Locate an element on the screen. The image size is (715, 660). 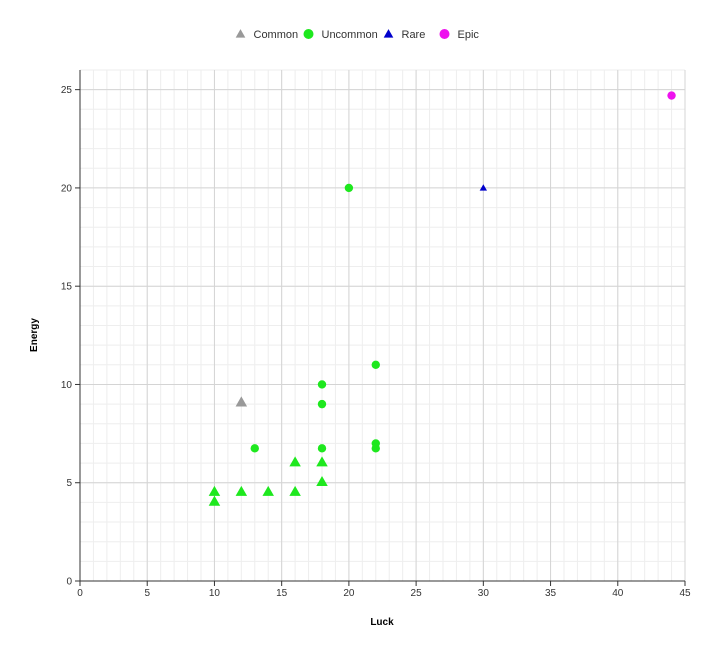
y-tick-label: 25 is located at coordinates (67, 90).